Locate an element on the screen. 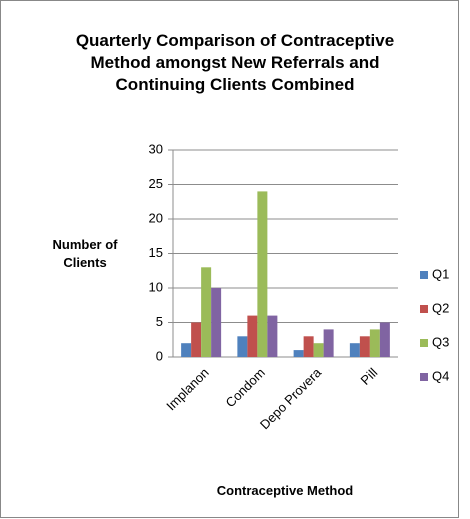  y-tick-label: 5 is located at coordinates (159, 321).